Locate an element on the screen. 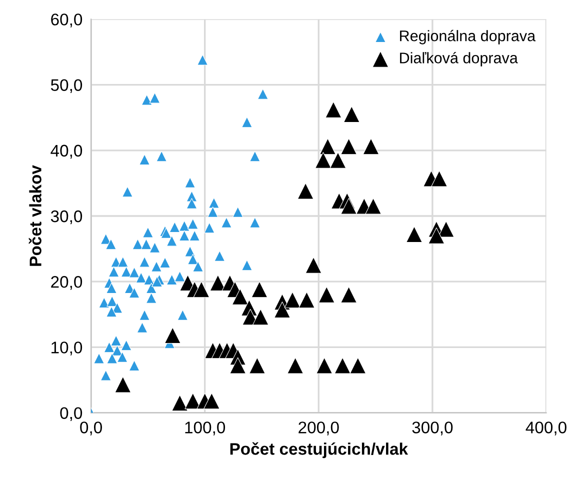  x-tick-label: 100,0 is located at coordinates (205, 429).